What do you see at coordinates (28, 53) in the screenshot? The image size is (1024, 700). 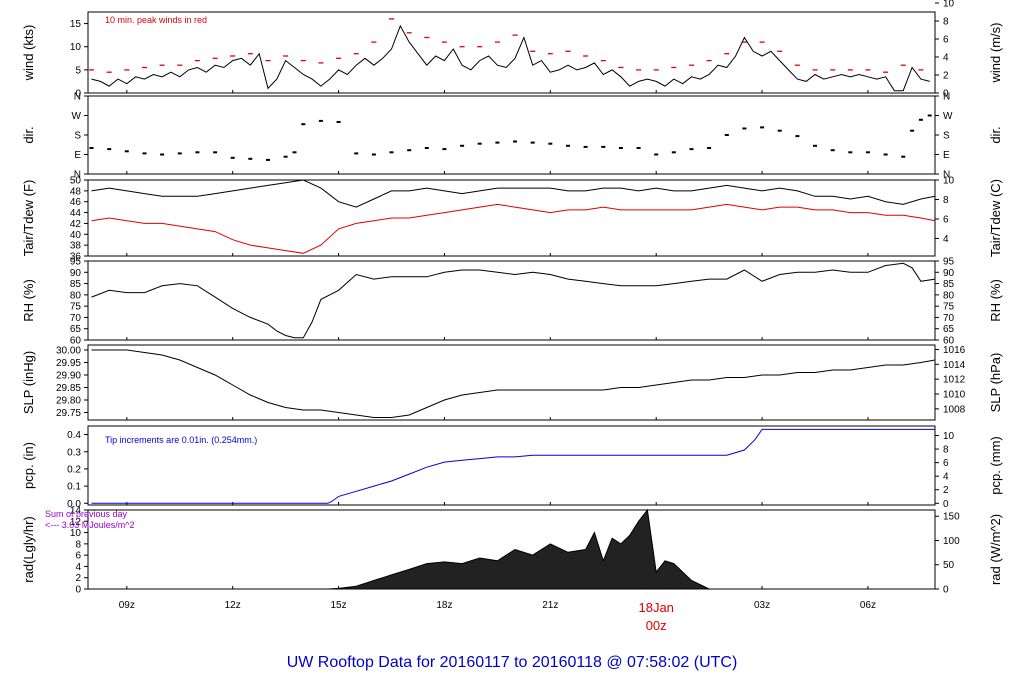 I see `y-axis-label: wind (kts)` at bounding box center [28, 53].